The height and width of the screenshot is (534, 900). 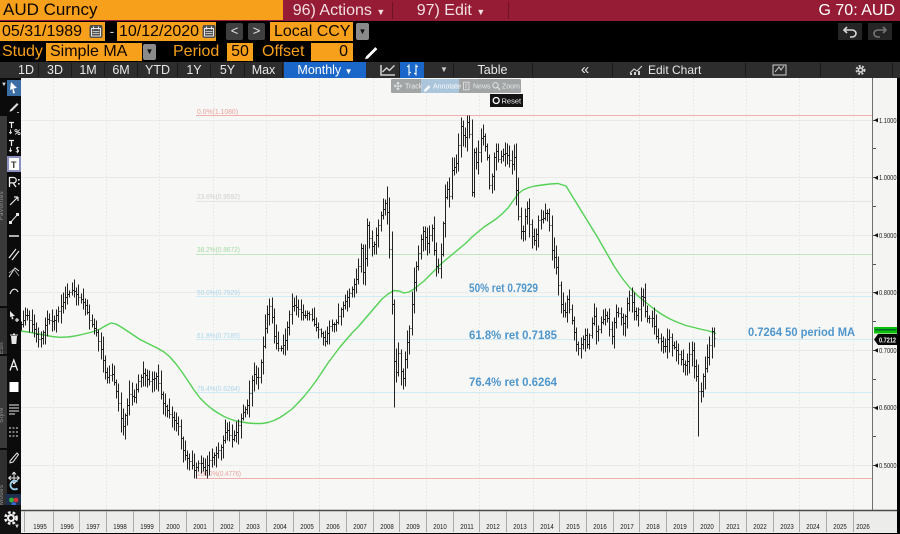 I want to click on svg-text: 1.0000, so click(x=888, y=177).